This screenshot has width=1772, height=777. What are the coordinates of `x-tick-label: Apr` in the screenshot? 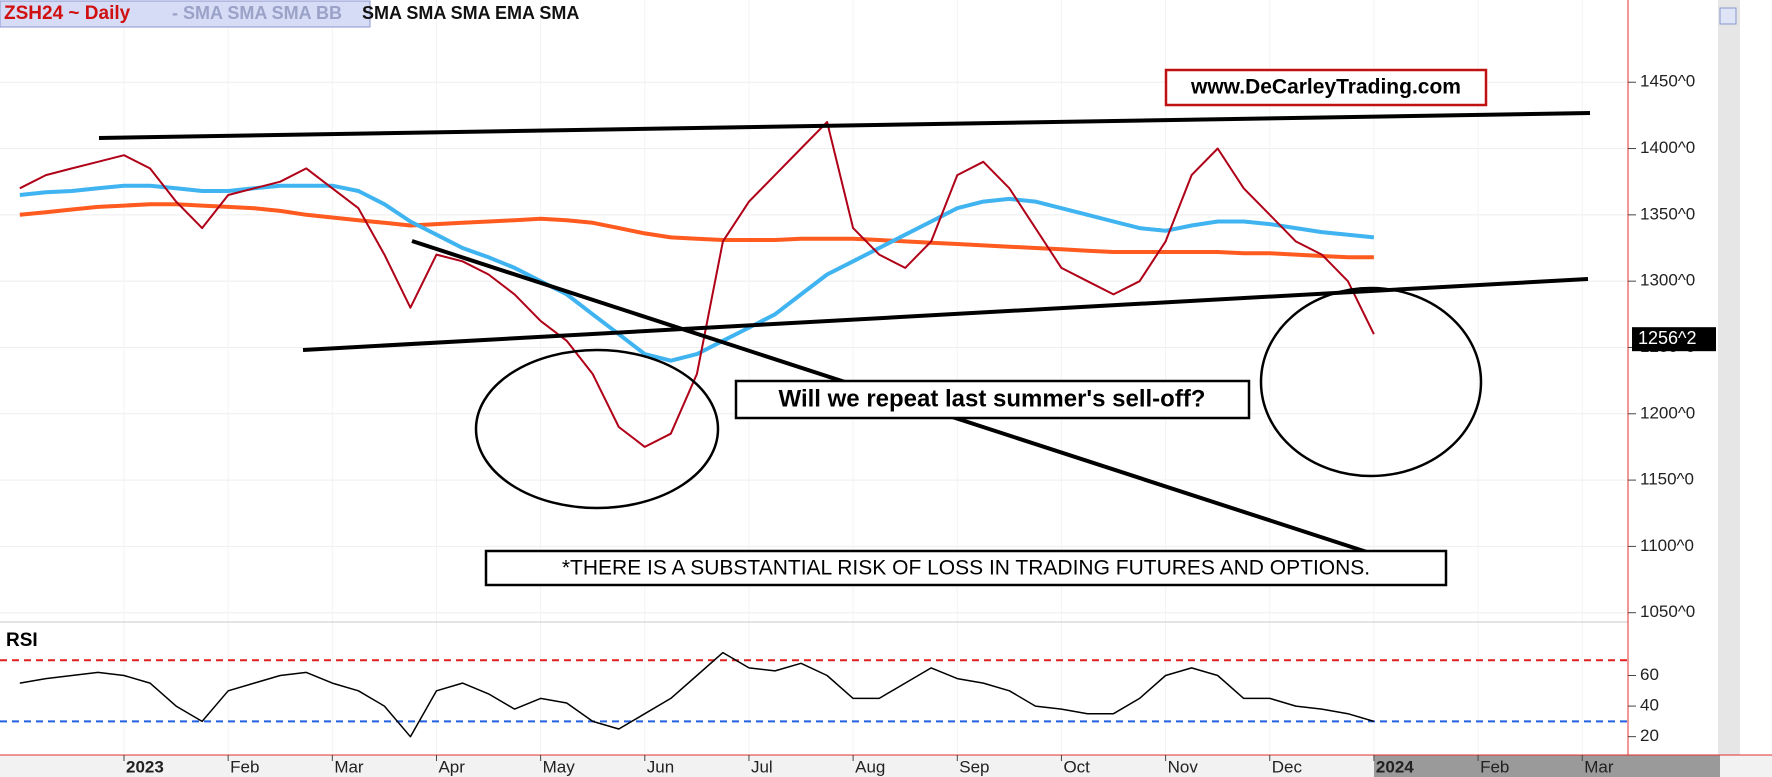 It's located at (451, 766).